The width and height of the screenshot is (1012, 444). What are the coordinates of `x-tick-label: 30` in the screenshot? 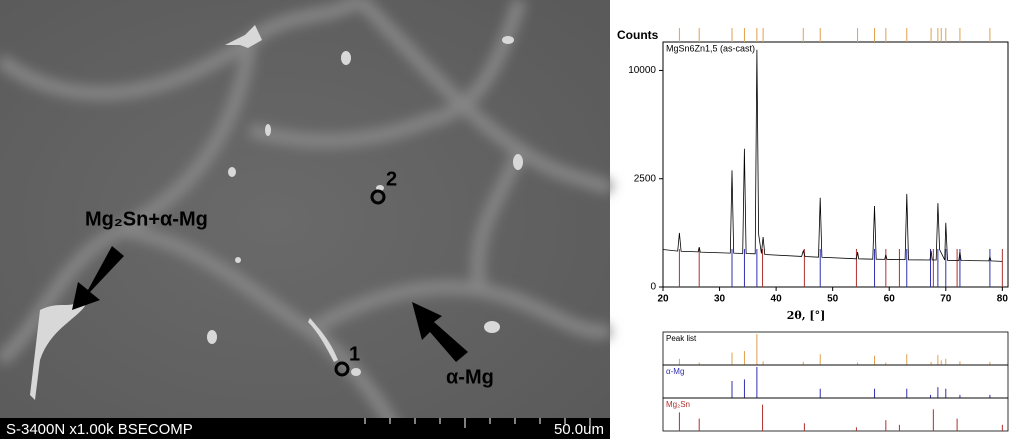 It's located at (720, 299).